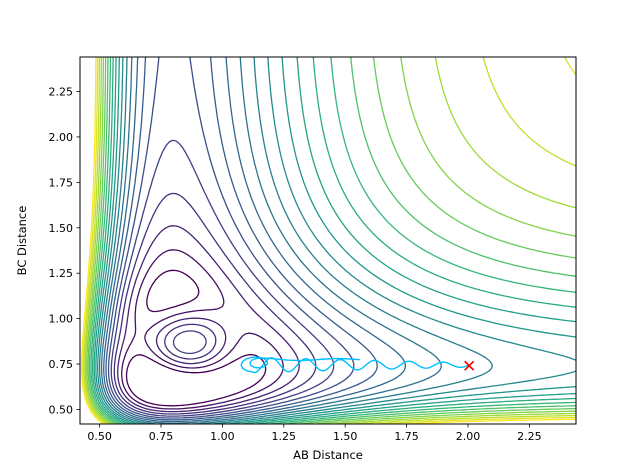 The width and height of the screenshot is (640, 476). Describe the element at coordinates (22, 241) in the screenshot. I see `y-axis-label: BC Distance` at that location.